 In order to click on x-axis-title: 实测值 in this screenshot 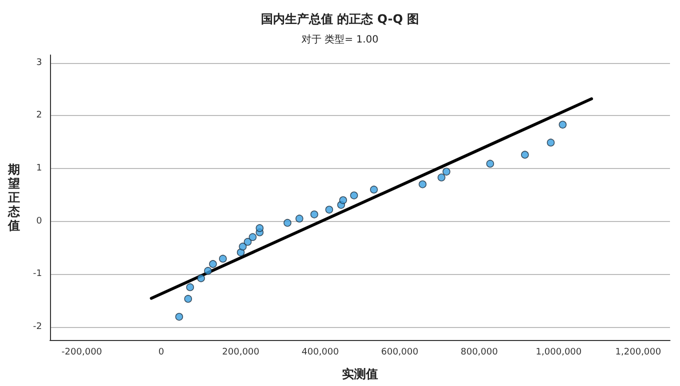, I will do `click(360, 374)`.